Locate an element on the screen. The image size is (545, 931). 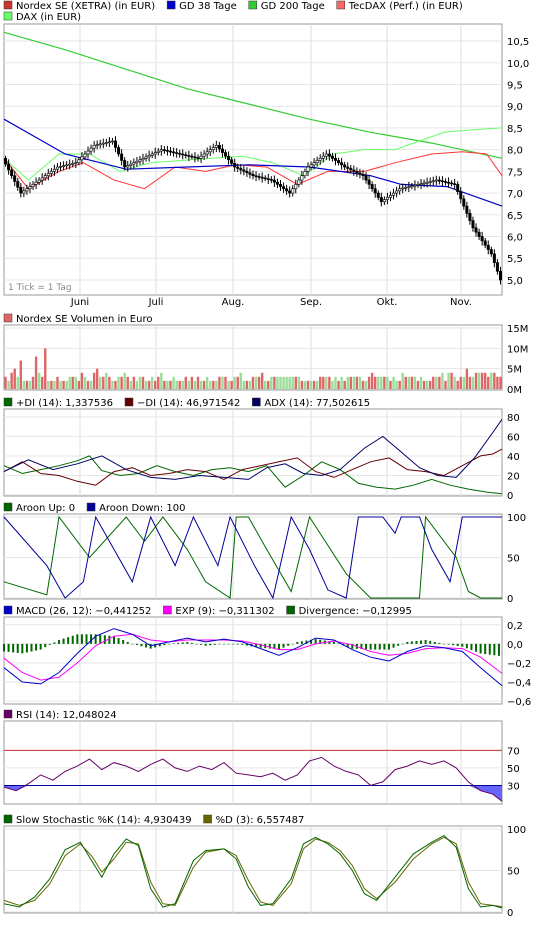
adx-line is located at coordinates (253, 449).